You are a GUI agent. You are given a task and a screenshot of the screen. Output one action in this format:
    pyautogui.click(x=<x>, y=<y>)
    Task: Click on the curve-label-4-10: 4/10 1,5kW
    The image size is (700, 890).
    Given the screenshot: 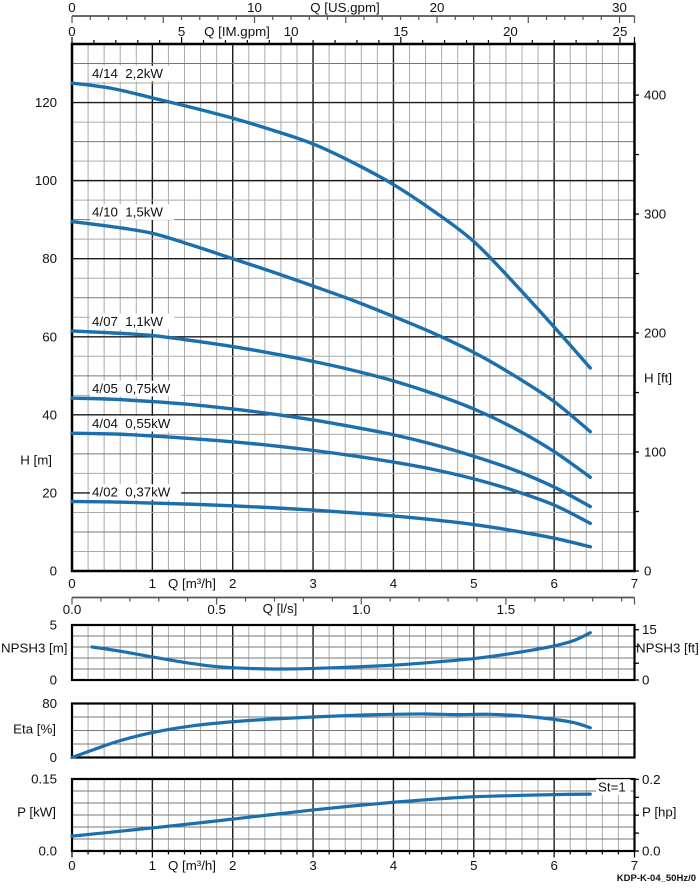 What is the action you would take?
    pyautogui.click(x=127, y=212)
    